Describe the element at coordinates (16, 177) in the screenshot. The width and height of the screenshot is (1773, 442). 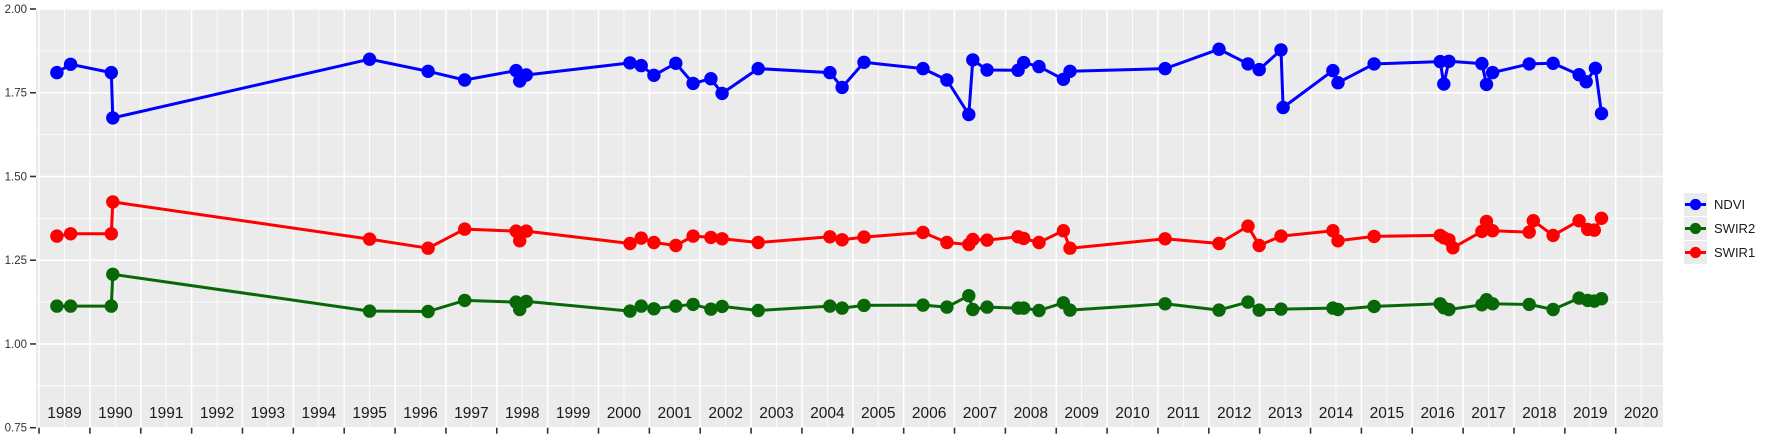
I see `y-tick-label: 1.50` at that location.